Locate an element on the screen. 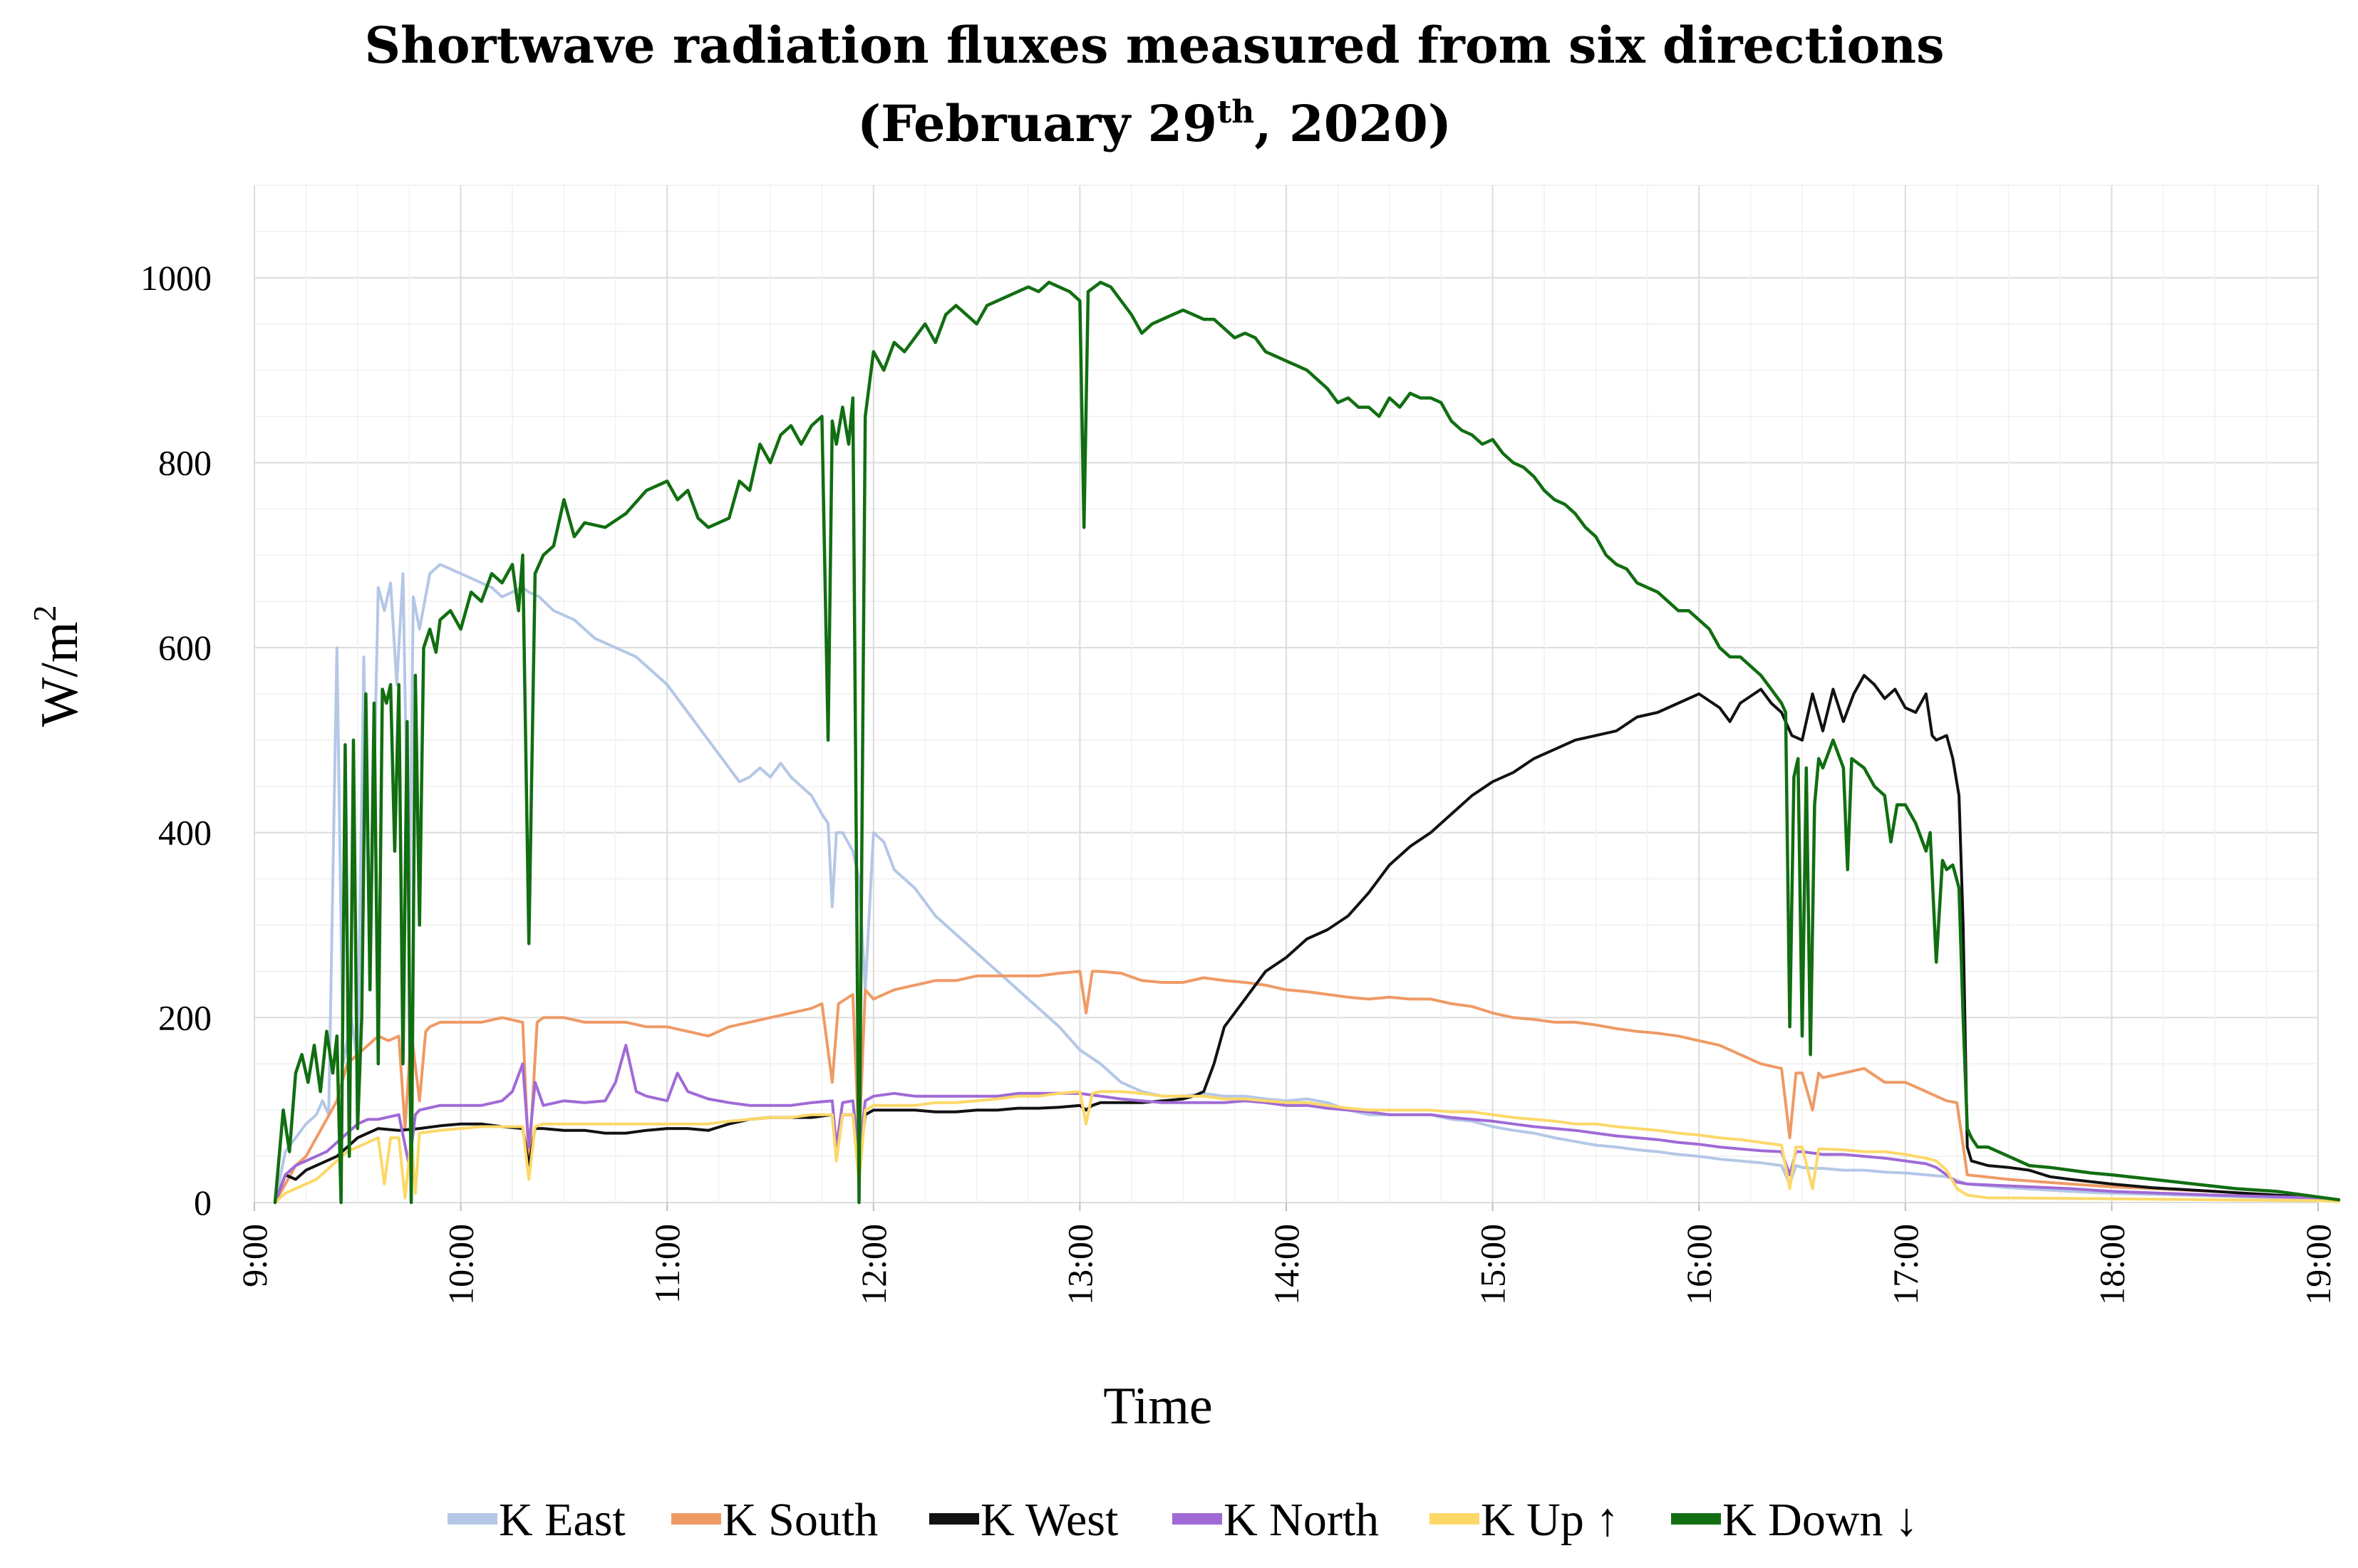 Image resolution: width=2358 pixels, height=1568 pixels. series-line-up is located at coordinates (1307, 1147).